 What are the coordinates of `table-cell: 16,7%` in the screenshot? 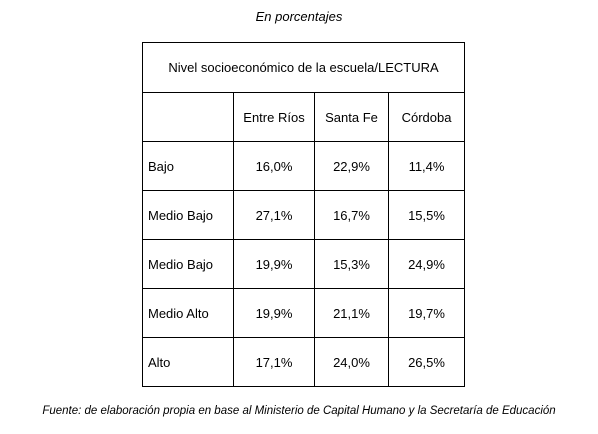 It's located at (351, 215).